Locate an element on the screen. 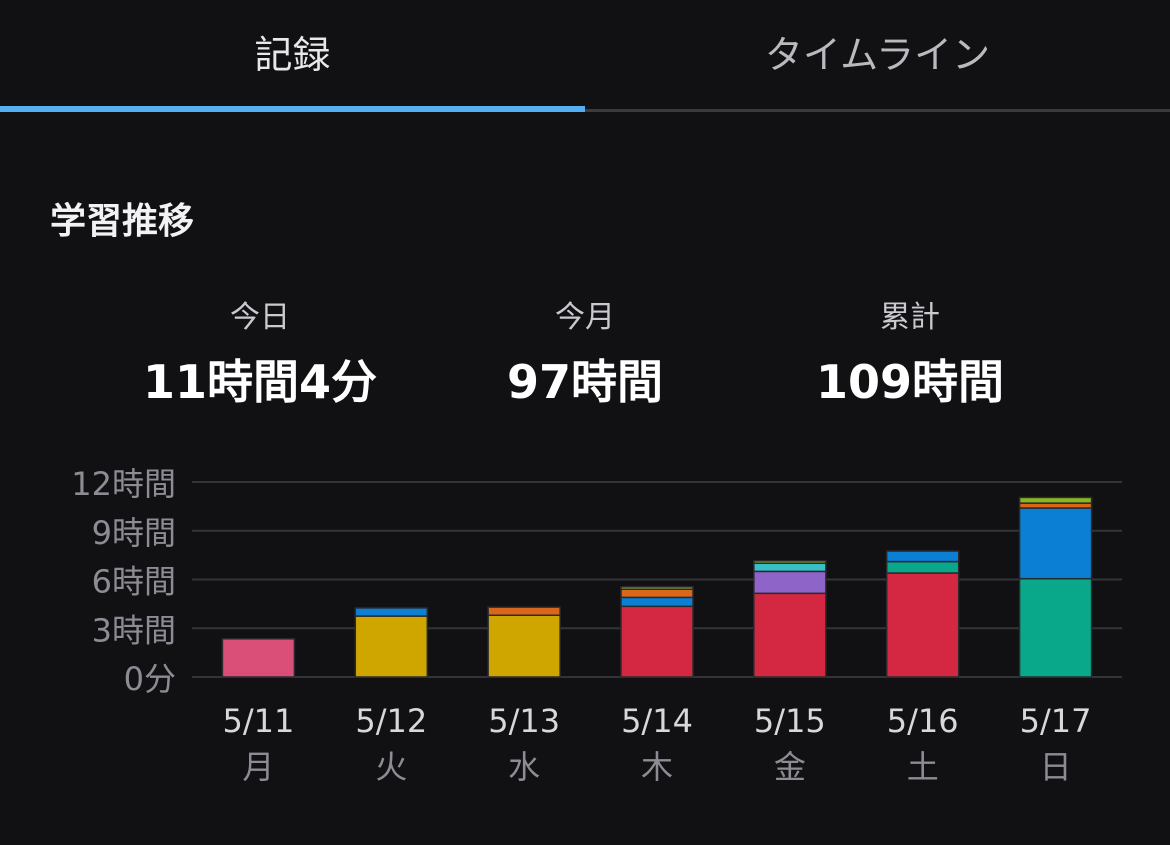 This screenshot has height=845, width=1170. x-tick-date: 5/11 is located at coordinates (258, 721).